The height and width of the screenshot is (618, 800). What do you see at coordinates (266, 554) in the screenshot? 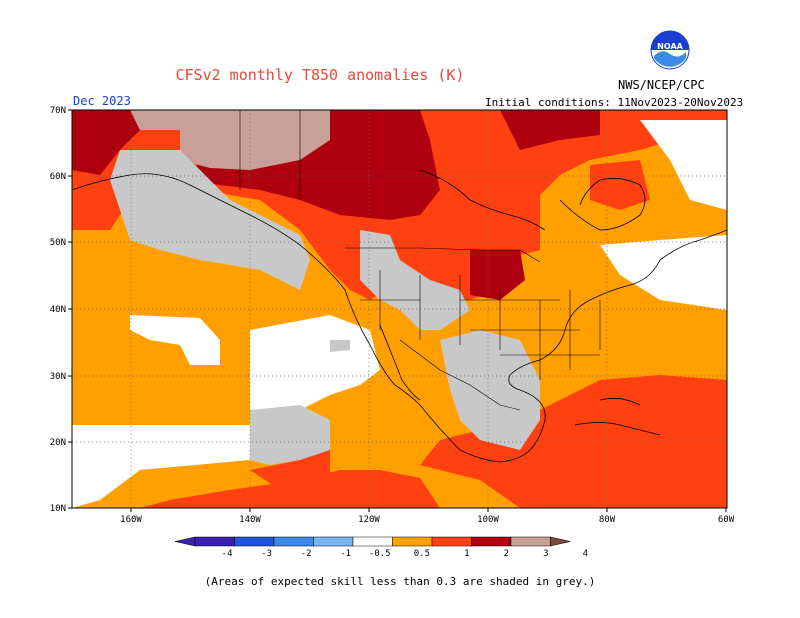
I see `legend-label: -3` at bounding box center [266, 554].